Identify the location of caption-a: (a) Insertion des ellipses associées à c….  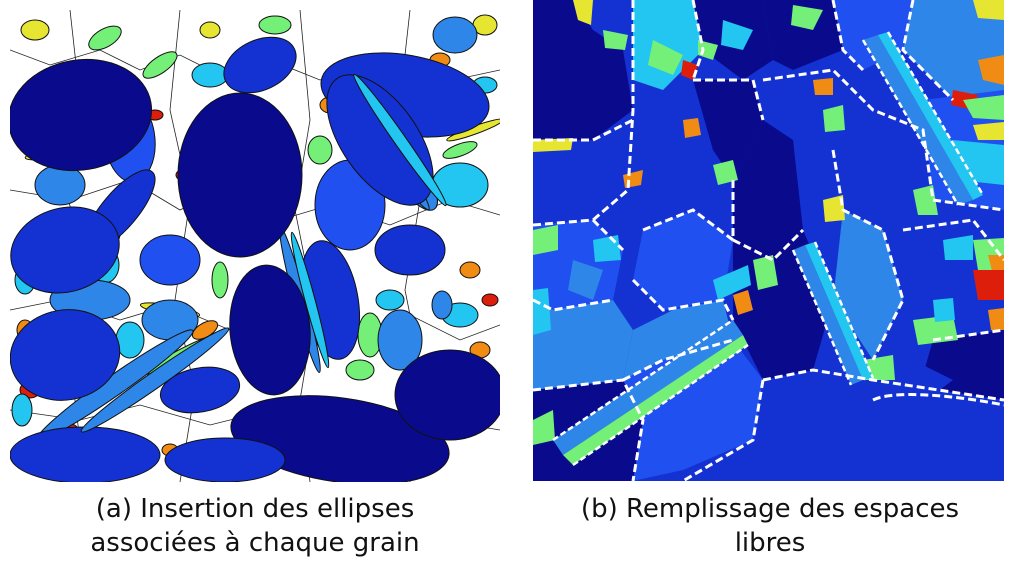
(255, 526).